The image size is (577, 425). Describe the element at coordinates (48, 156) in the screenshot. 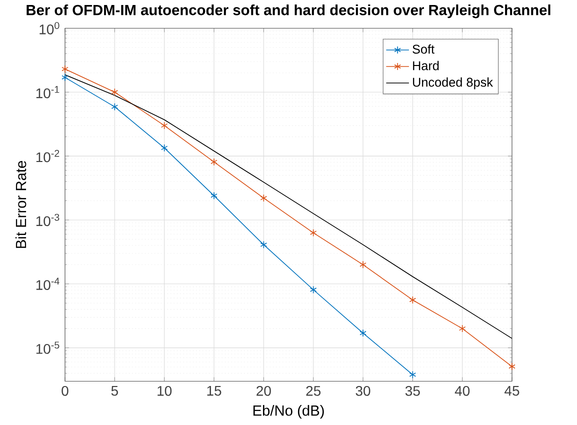

I see `y-tick-label: 10$^{-2}$` at that location.